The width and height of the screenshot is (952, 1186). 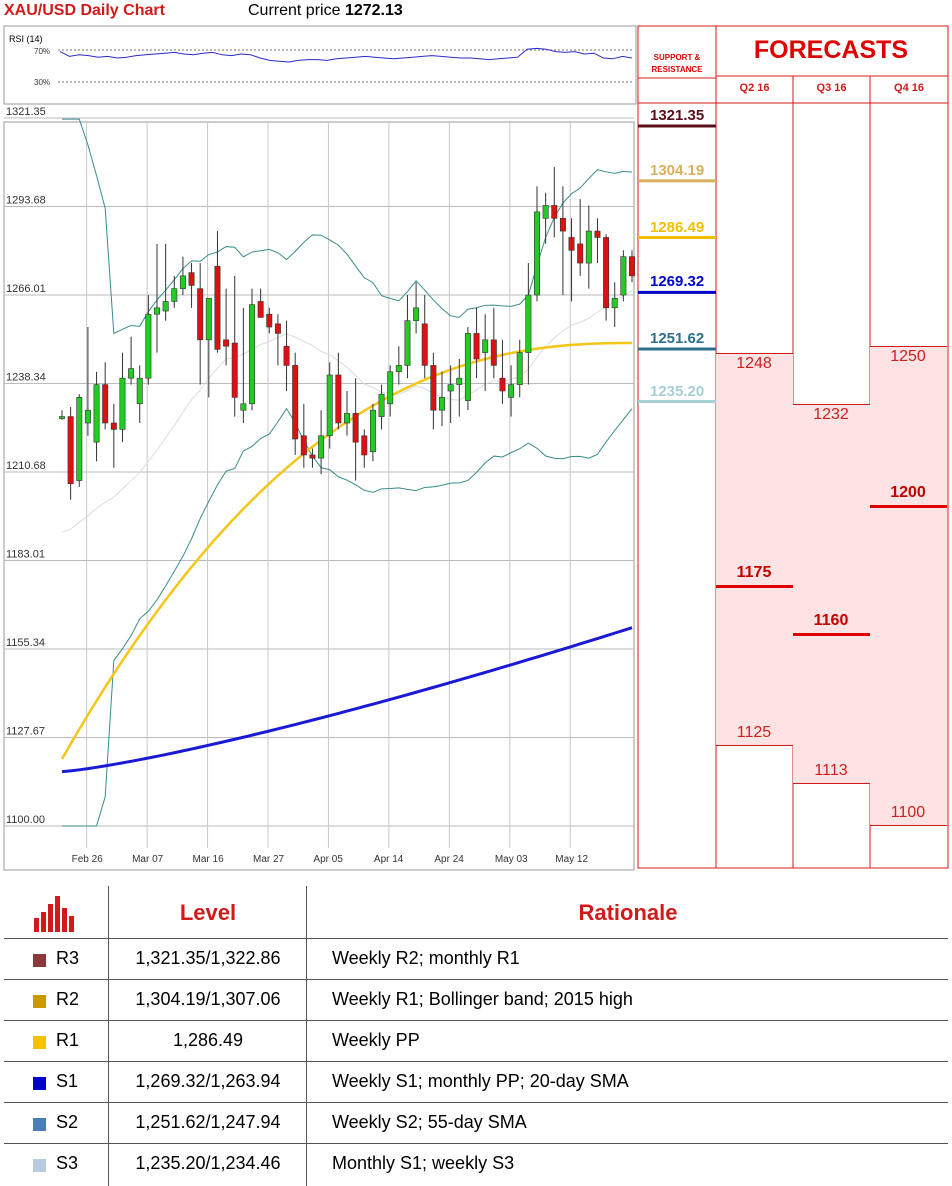 What do you see at coordinates (677, 264) in the screenshot?
I see `sr-level-lines` at bounding box center [677, 264].